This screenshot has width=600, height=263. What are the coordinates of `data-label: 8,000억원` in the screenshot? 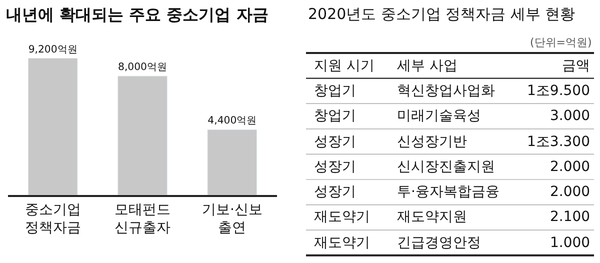 It's located at (142, 68).